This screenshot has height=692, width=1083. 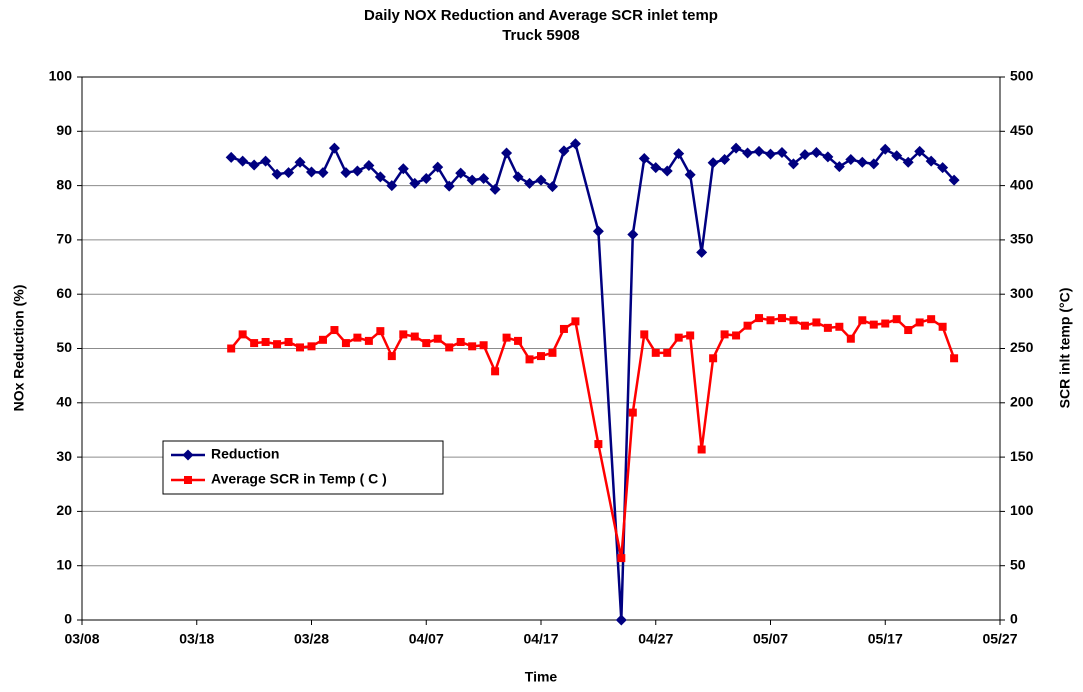 I want to click on y-tick-label: 40, so click(x=64, y=402).